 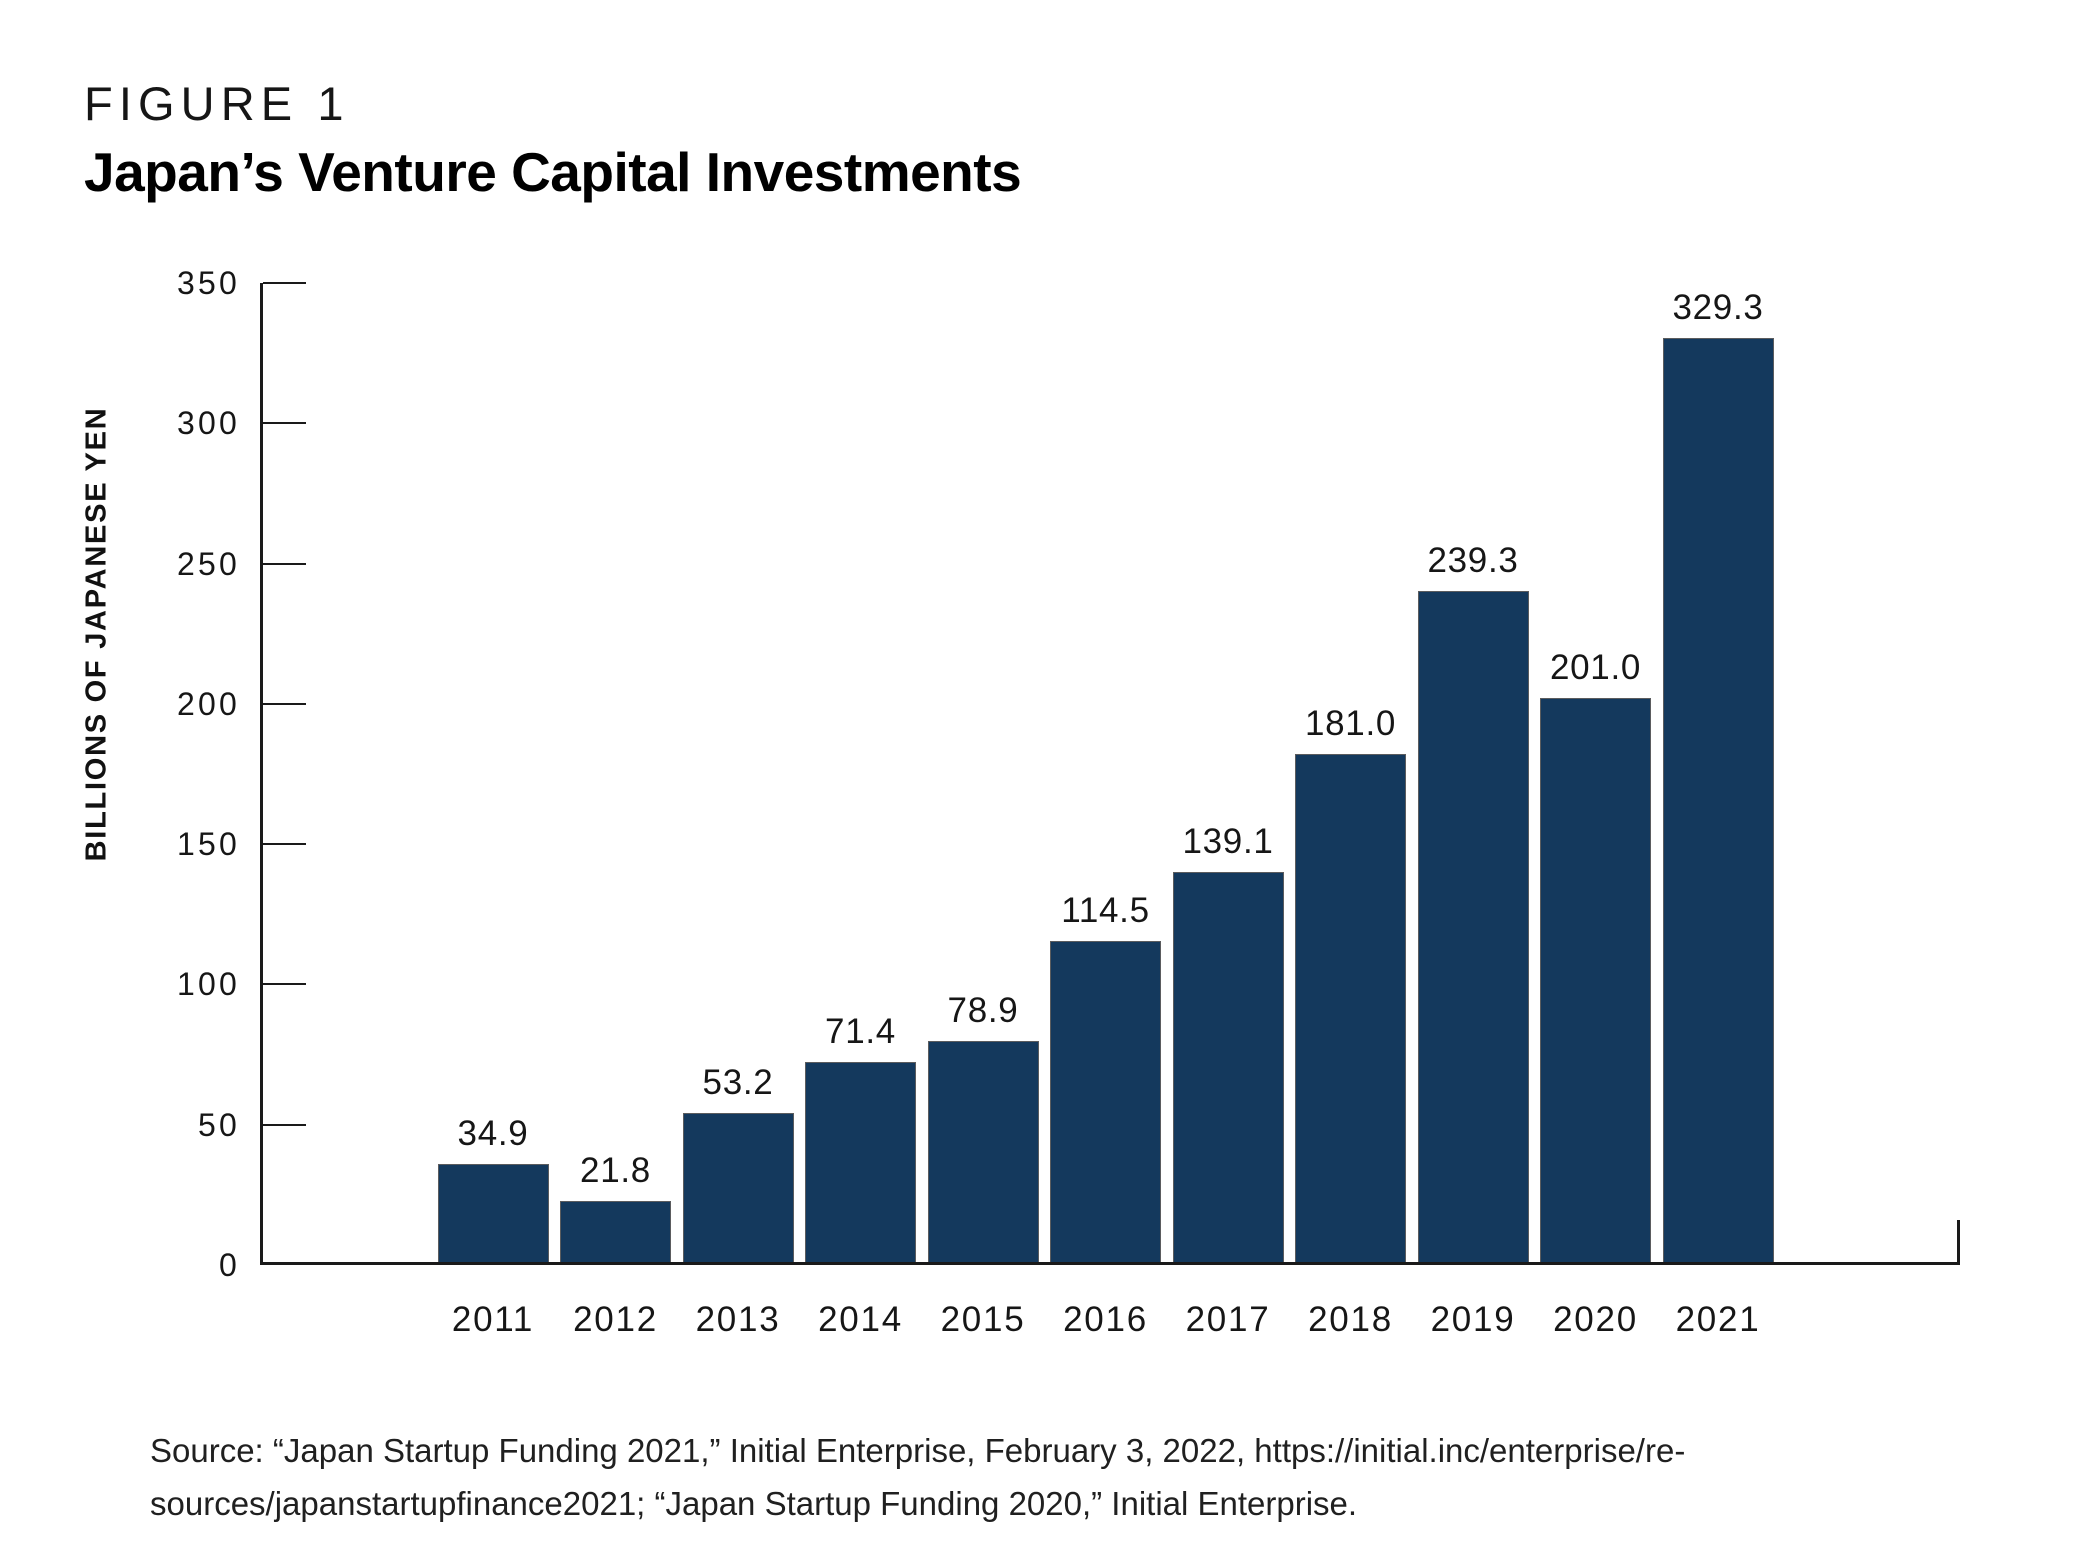 What do you see at coordinates (615, 1231) in the screenshot?
I see `bar-2012` at bounding box center [615, 1231].